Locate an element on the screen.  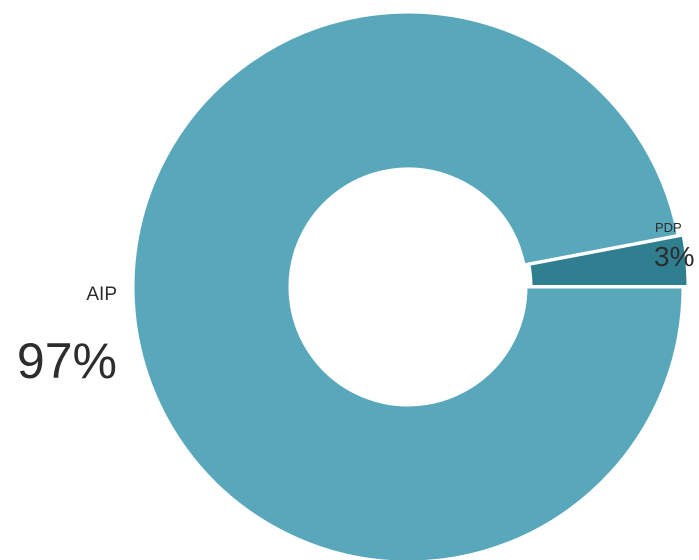
slice-value-aip: 97% is located at coordinates (67, 361).